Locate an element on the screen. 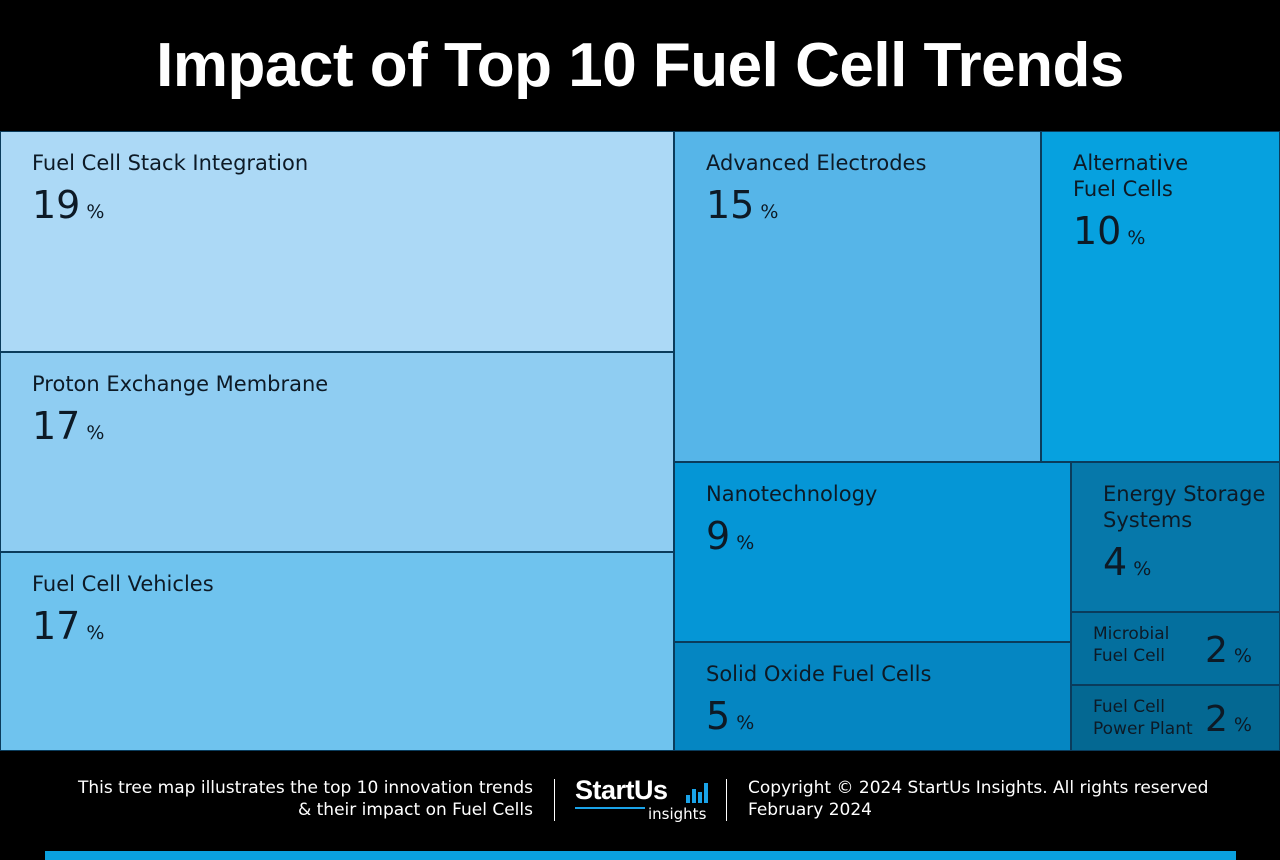 The width and height of the screenshot is (1280, 860). tile-value: 5% is located at coordinates (730, 719).